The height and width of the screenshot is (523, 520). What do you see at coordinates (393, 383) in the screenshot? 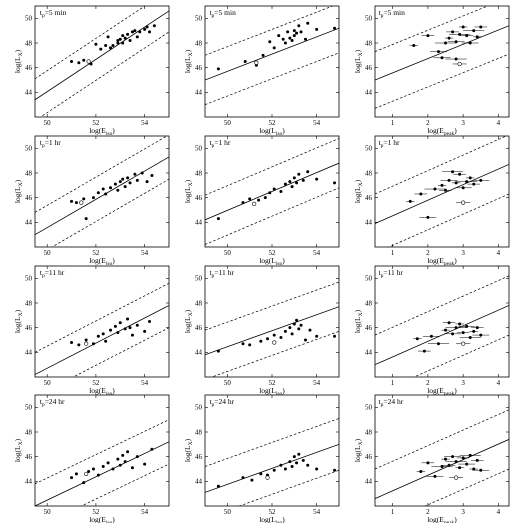
I see `x-tick-label: 1` at bounding box center [393, 383].